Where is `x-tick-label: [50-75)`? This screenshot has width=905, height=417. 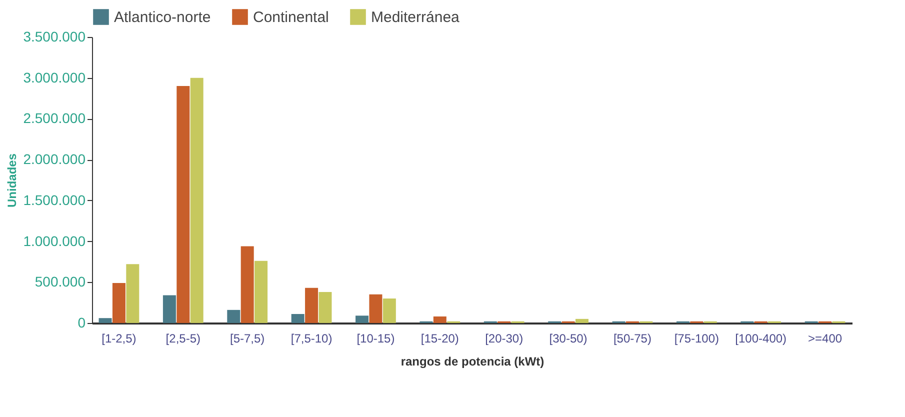
x-tick-label: [50-75) is located at coordinates (632, 339).